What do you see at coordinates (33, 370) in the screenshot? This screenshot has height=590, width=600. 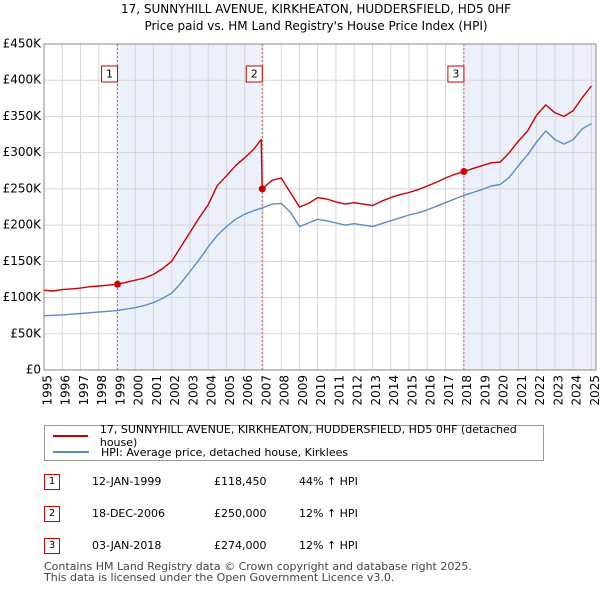 I see `y-tick-label: £0` at bounding box center [33, 370].